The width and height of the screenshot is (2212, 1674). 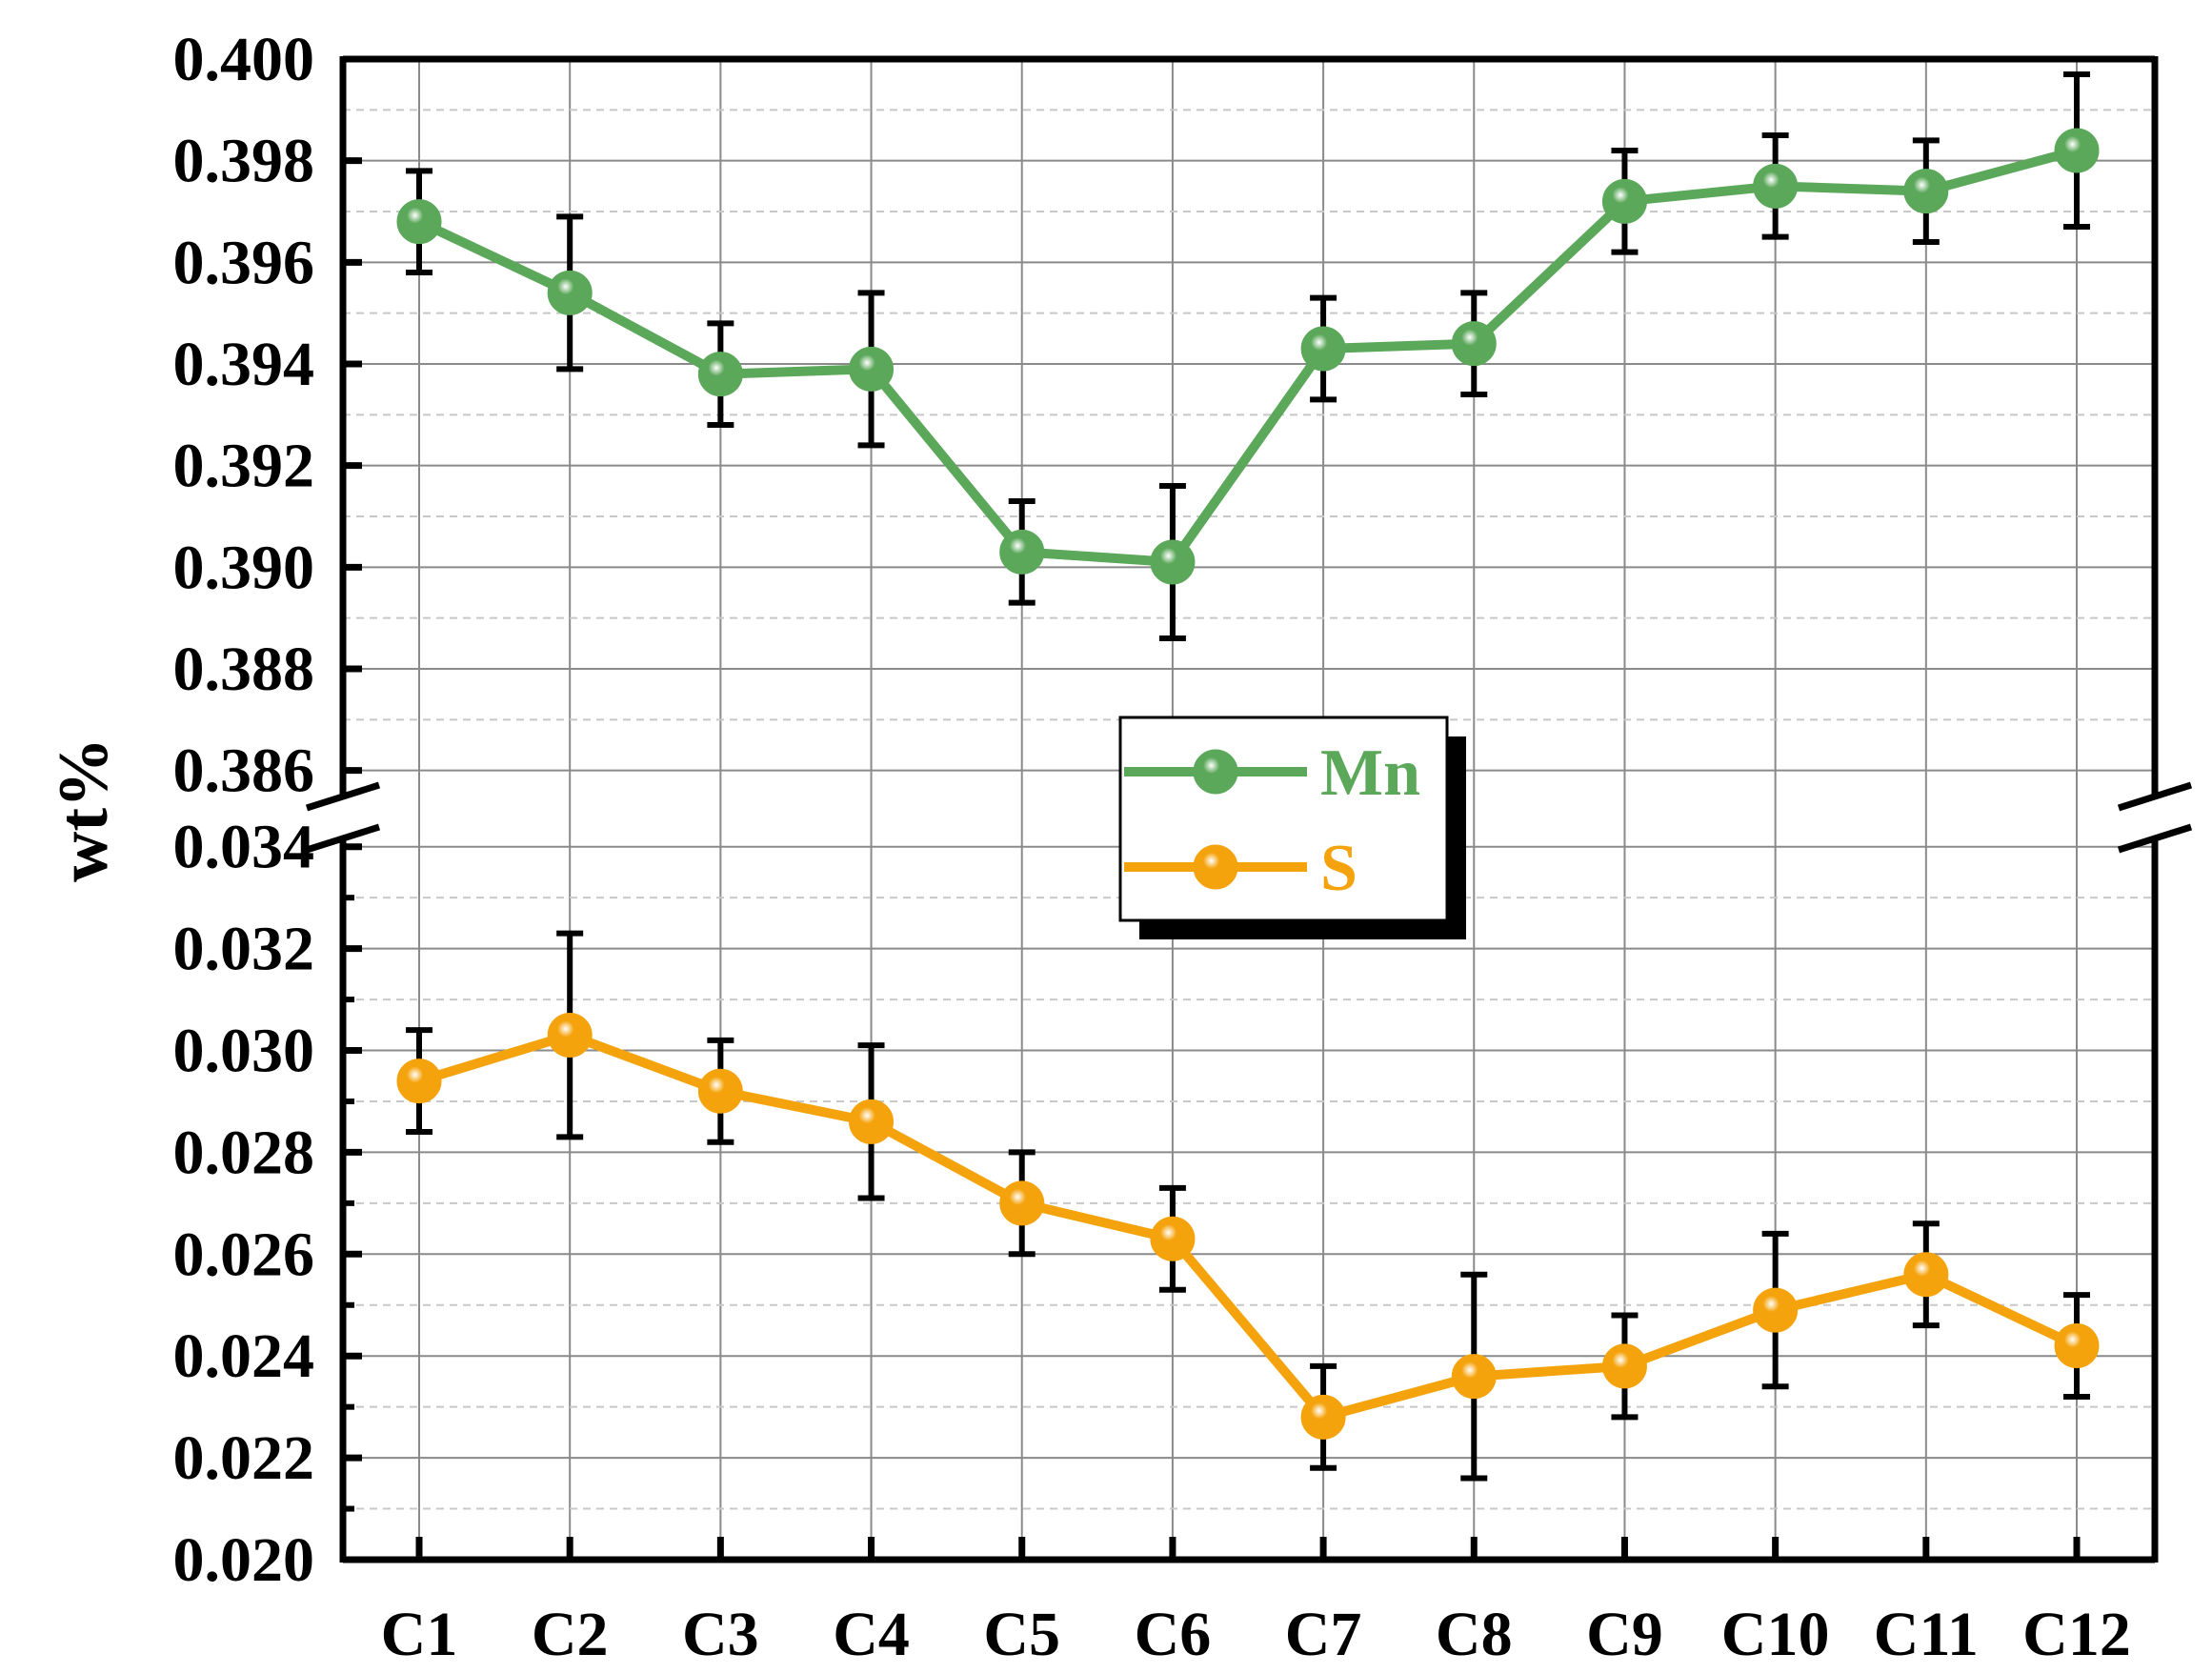 What do you see at coordinates (1215, 867) in the screenshot?
I see `legend-marker-S` at bounding box center [1215, 867].